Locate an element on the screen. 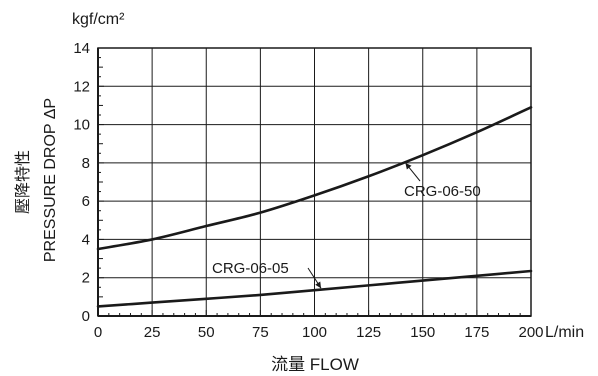  y-tick-label-6: 12 is located at coordinates (81, 86).